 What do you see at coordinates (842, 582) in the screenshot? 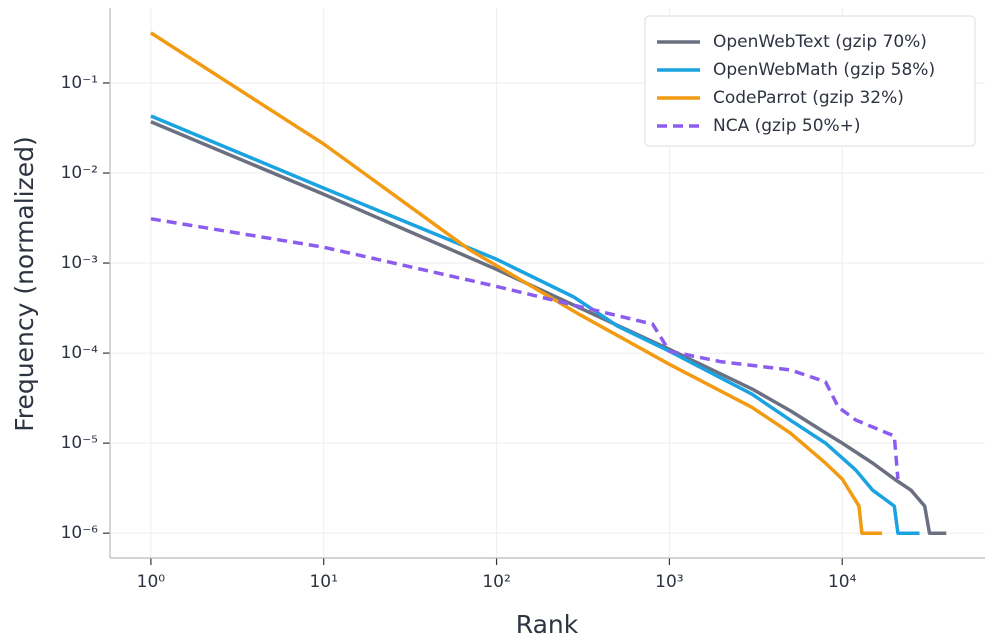
I see `x-tick-label: 10⁴` at bounding box center [842, 582].